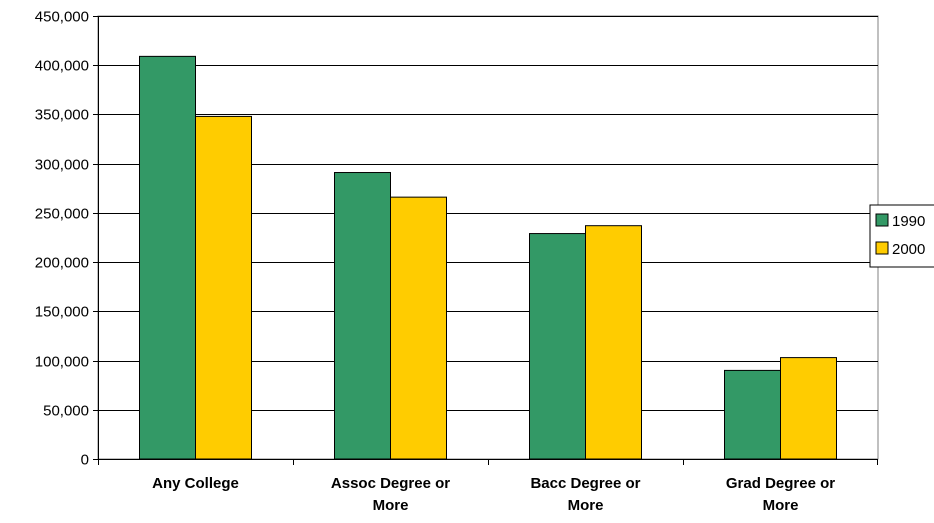  Describe the element at coordinates (62, 312) in the screenshot. I see `y-tick-label: 150,000` at that location.